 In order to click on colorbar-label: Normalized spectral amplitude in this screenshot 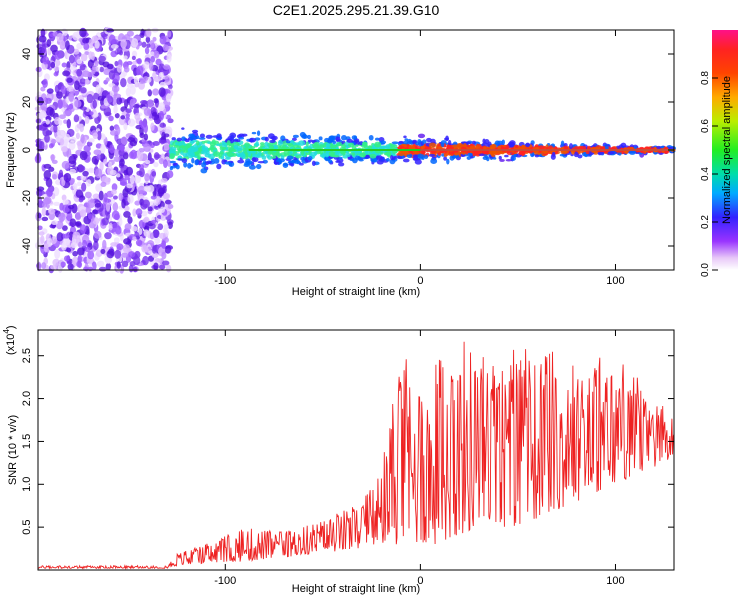, I will do `click(727, 150)`.